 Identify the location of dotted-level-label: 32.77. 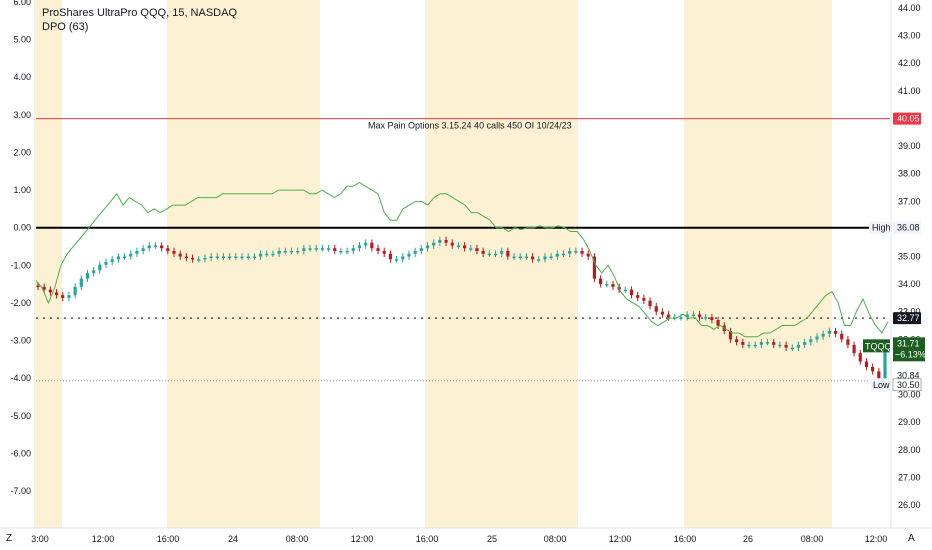
(907, 318).